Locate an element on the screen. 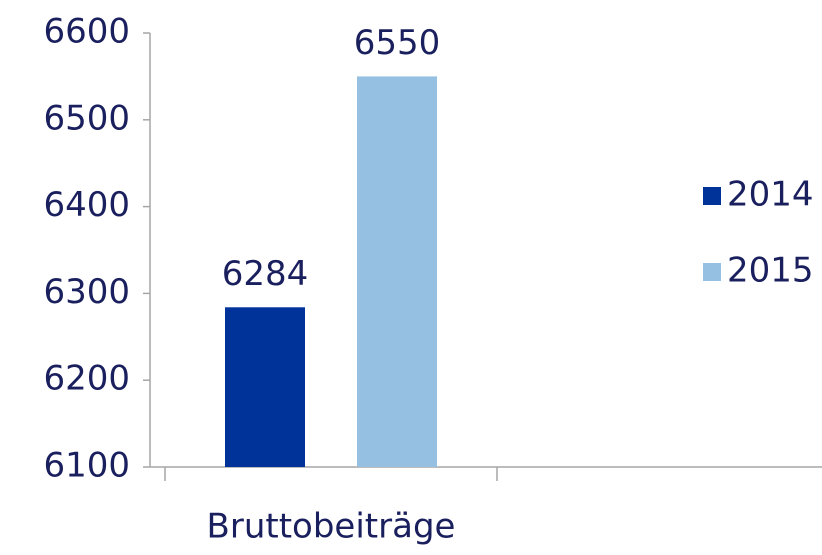 This screenshot has height=555, width=822. y-tick-label: 6300 is located at coordinates (86, 292).